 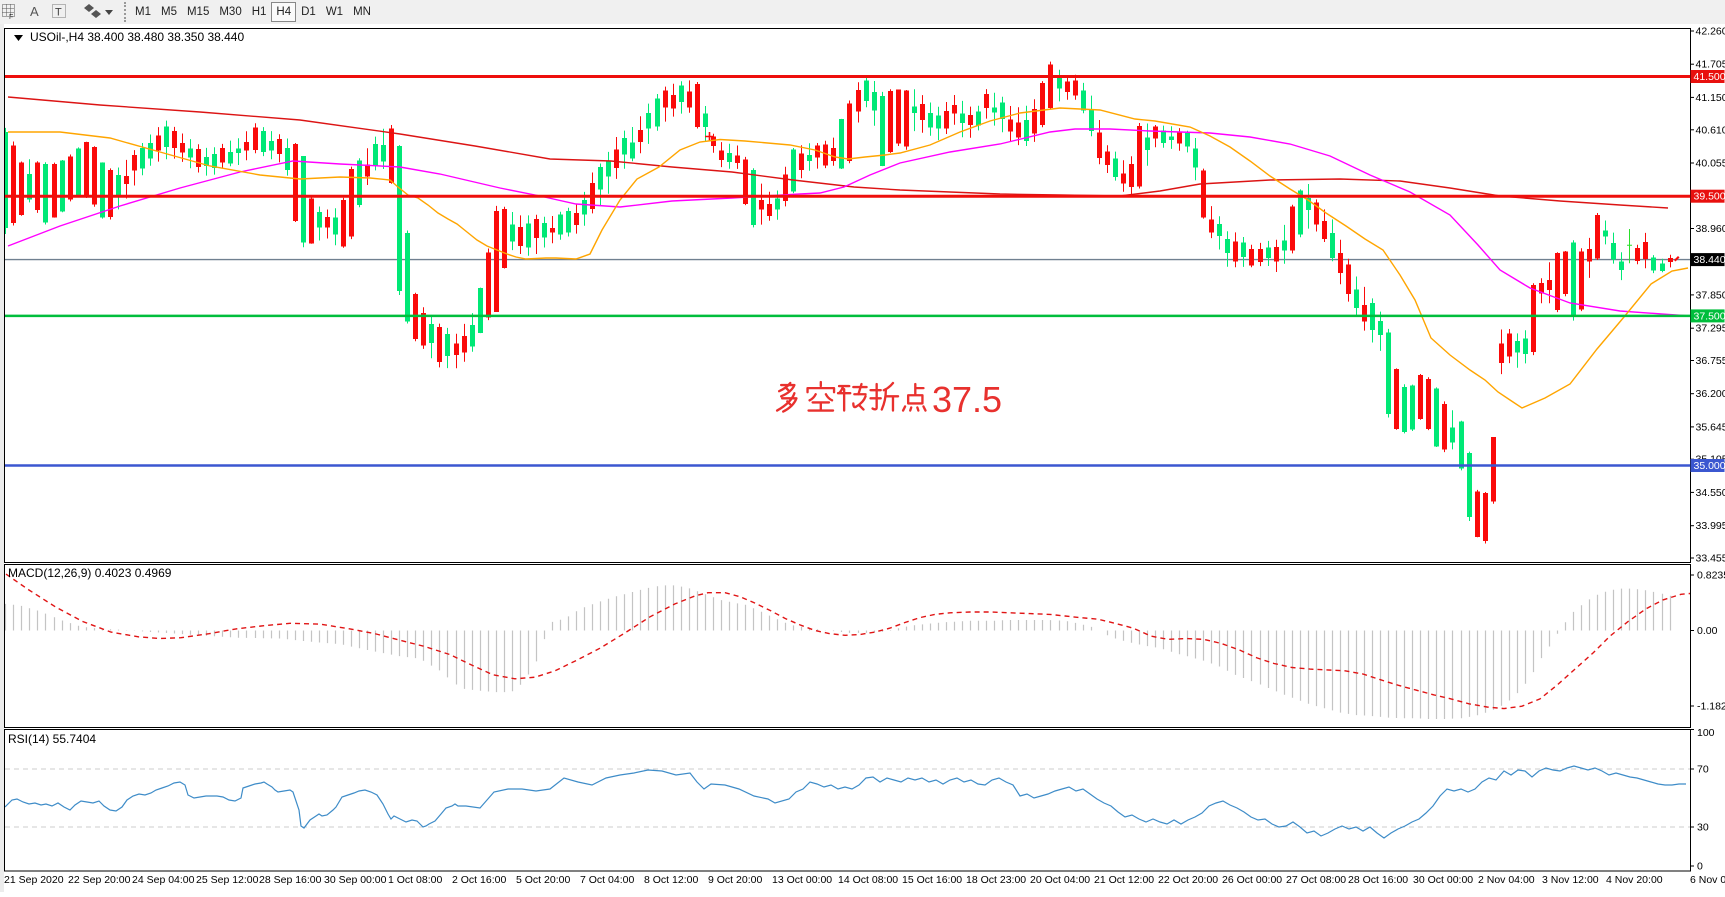 I want to click on svg-text: 1 Oct 08:00, so click(x=415, y=880).